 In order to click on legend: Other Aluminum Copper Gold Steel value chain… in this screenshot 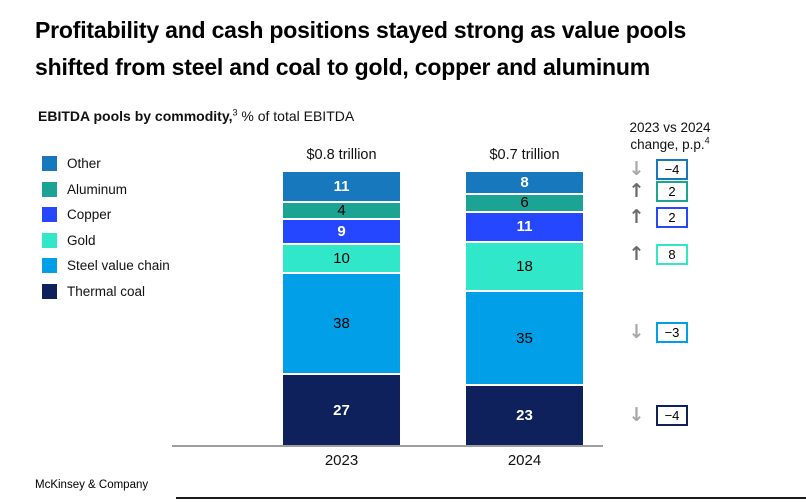, I will do `click(106, 227)`.